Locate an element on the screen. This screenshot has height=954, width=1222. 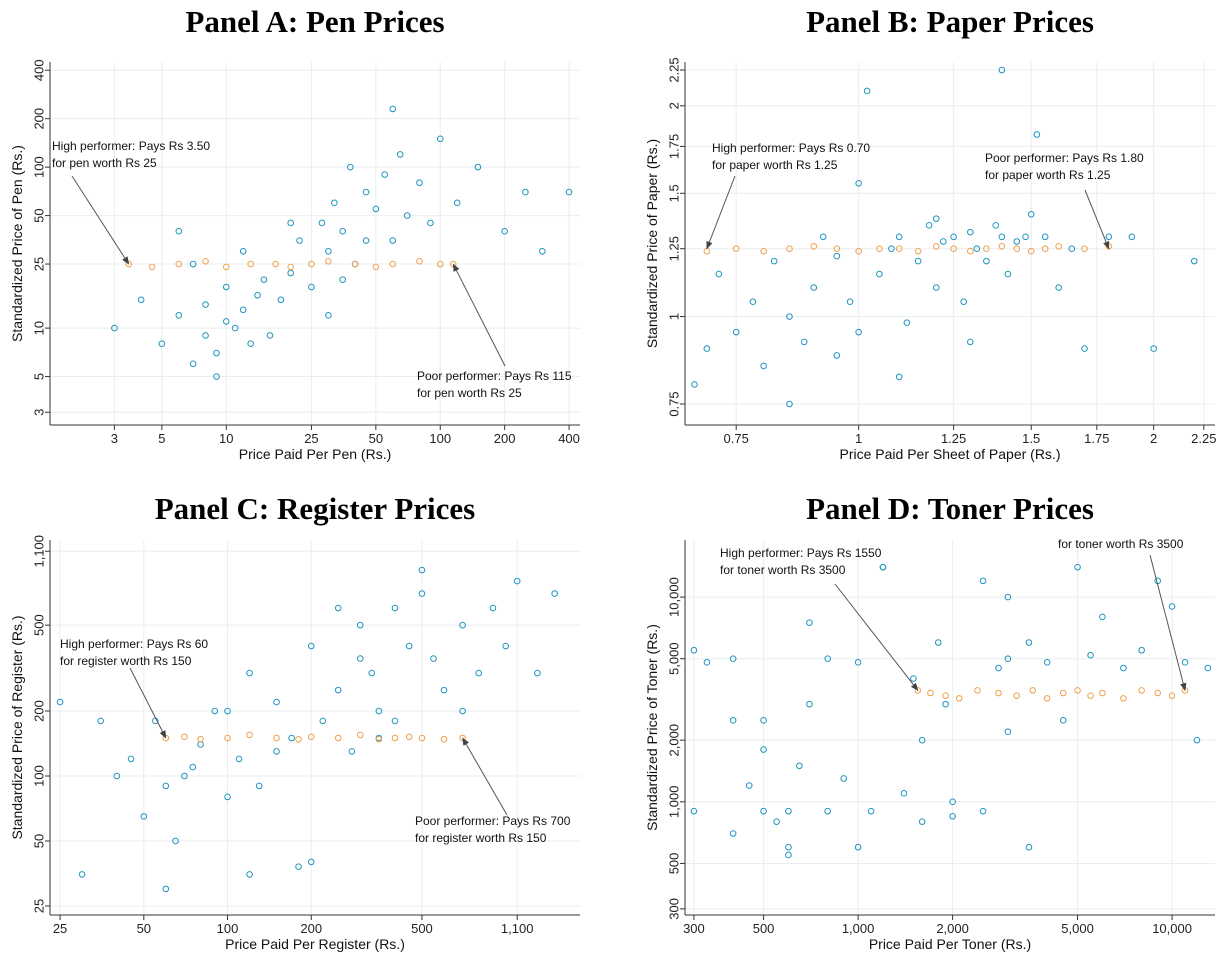
y-tick-label: 1.25 is located at coordinates (673, 248).